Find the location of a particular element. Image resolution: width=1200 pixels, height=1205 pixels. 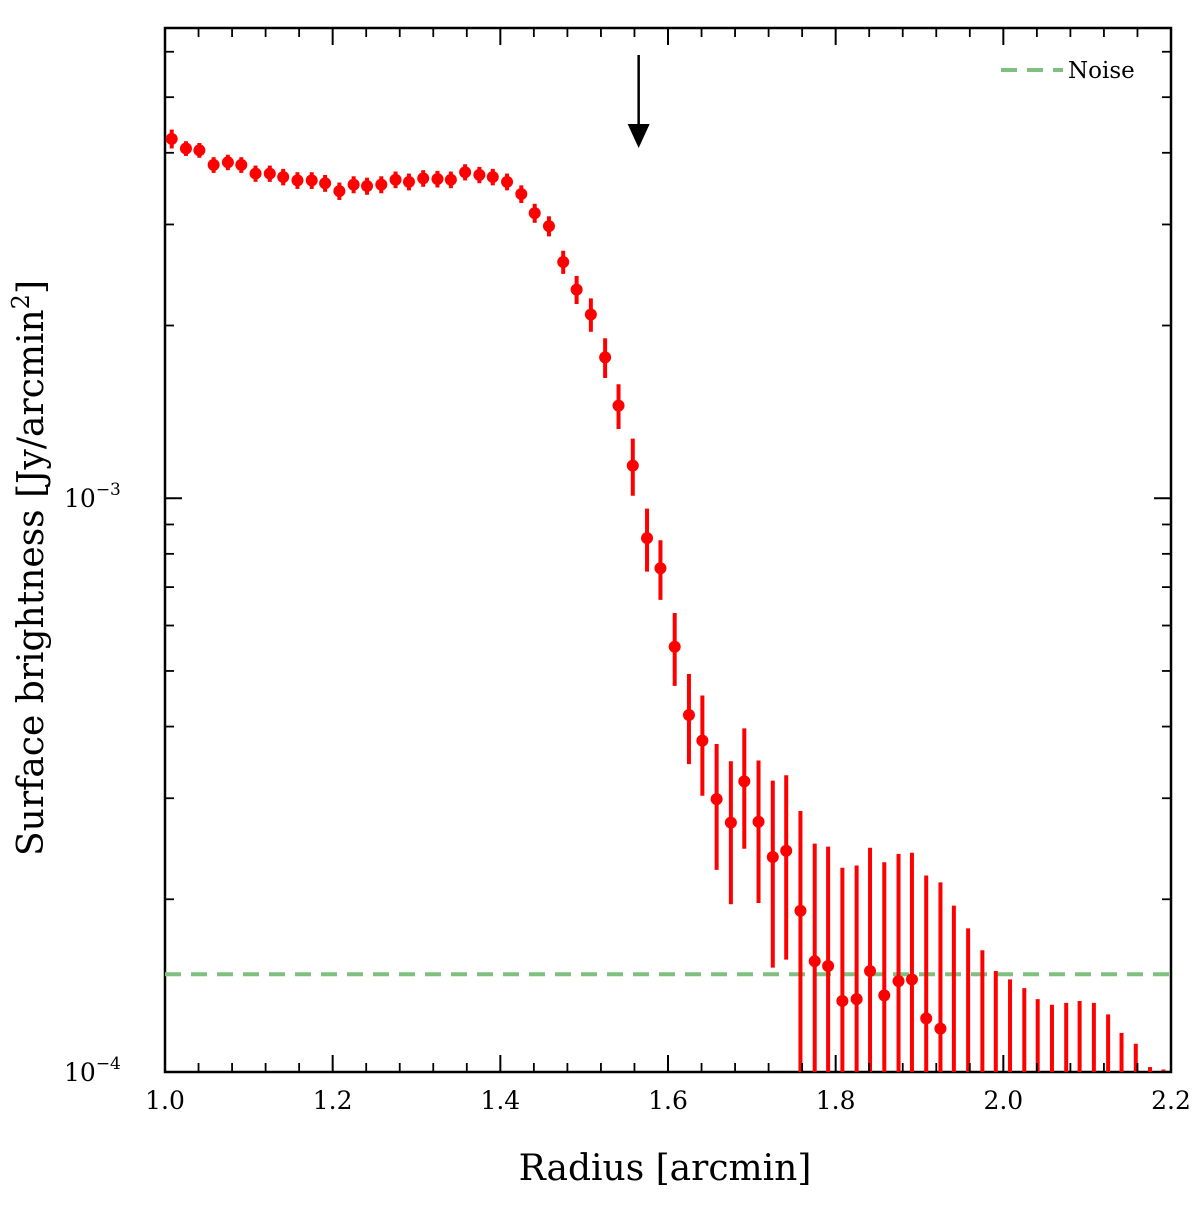

x-tick-label: 2.2 is located at coordinates (1171, 1100).